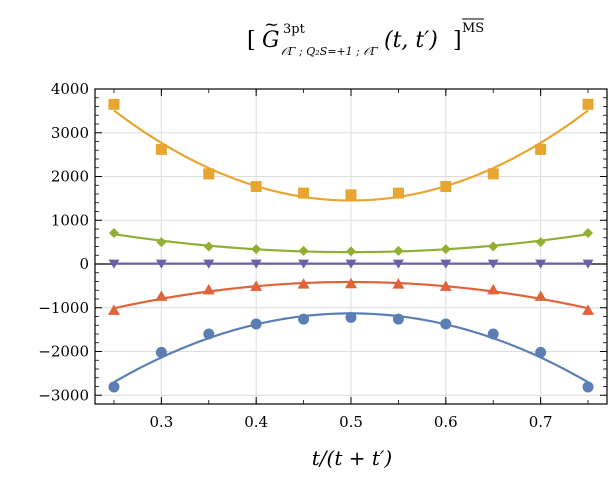  Describe the element at coordinates (329, 51) in the screenshot. I see `title-subscript: 𝒪Γ ; Q₂S=+1 ; 𝒪Γ` at that location.